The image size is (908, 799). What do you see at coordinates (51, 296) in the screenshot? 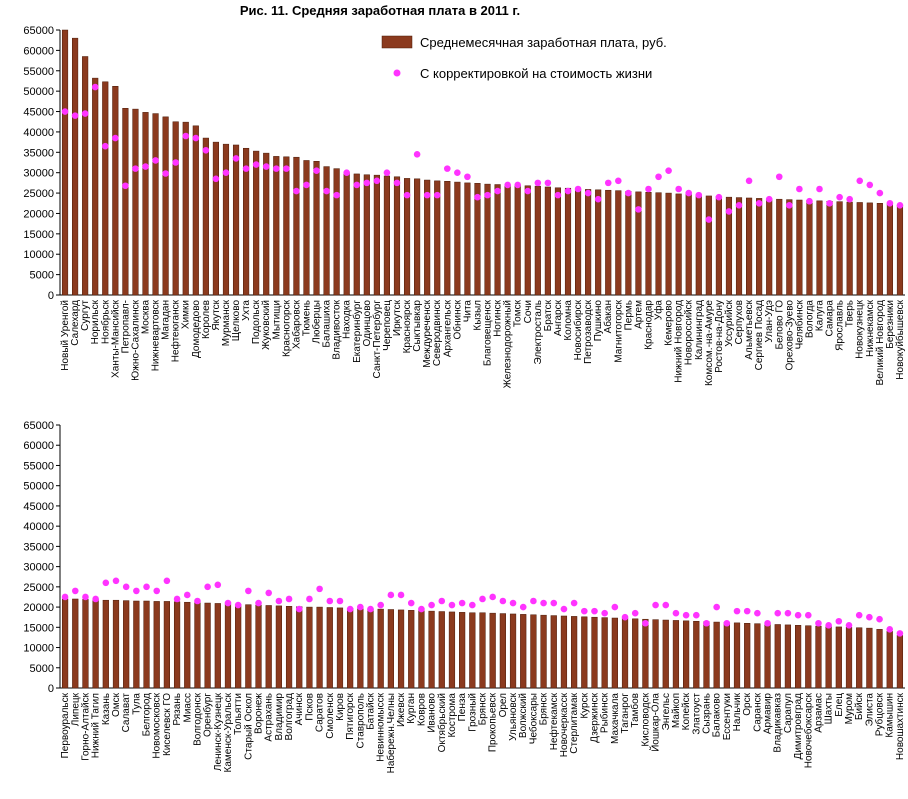
I see `y-tick-label: 0` at bounding box center [51, 296].